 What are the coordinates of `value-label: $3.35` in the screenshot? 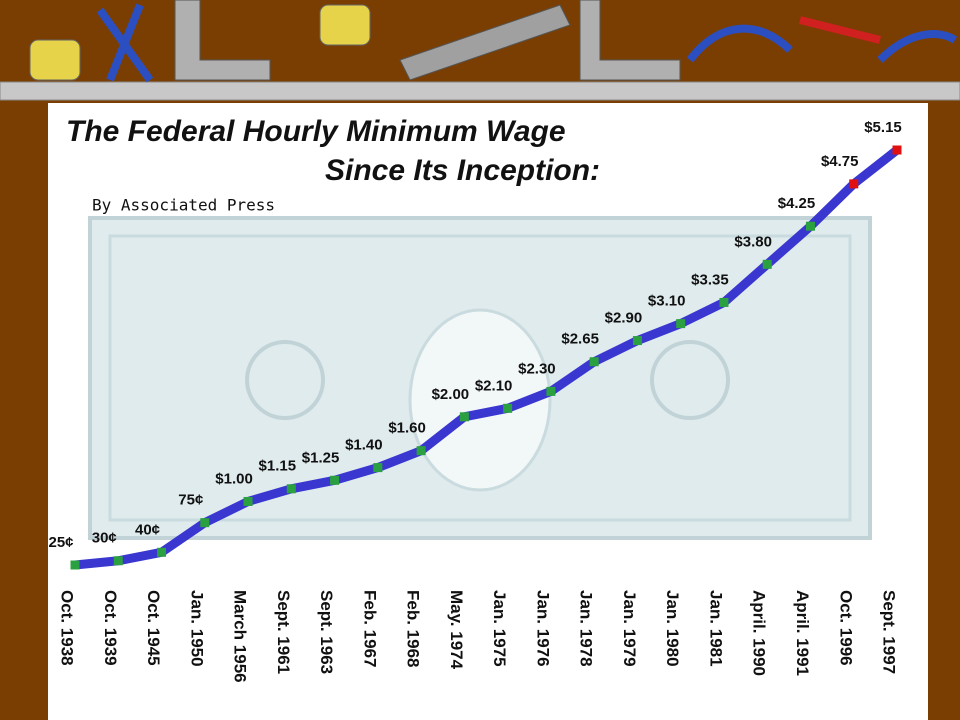 It's located at (710, 279).